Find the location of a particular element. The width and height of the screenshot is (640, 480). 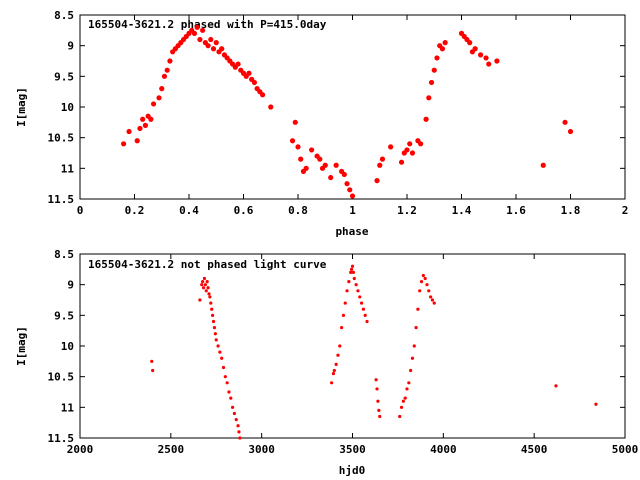

chart-title: 165504-3621.2 phased with P=415.0day is located at coordinates (207, 24).